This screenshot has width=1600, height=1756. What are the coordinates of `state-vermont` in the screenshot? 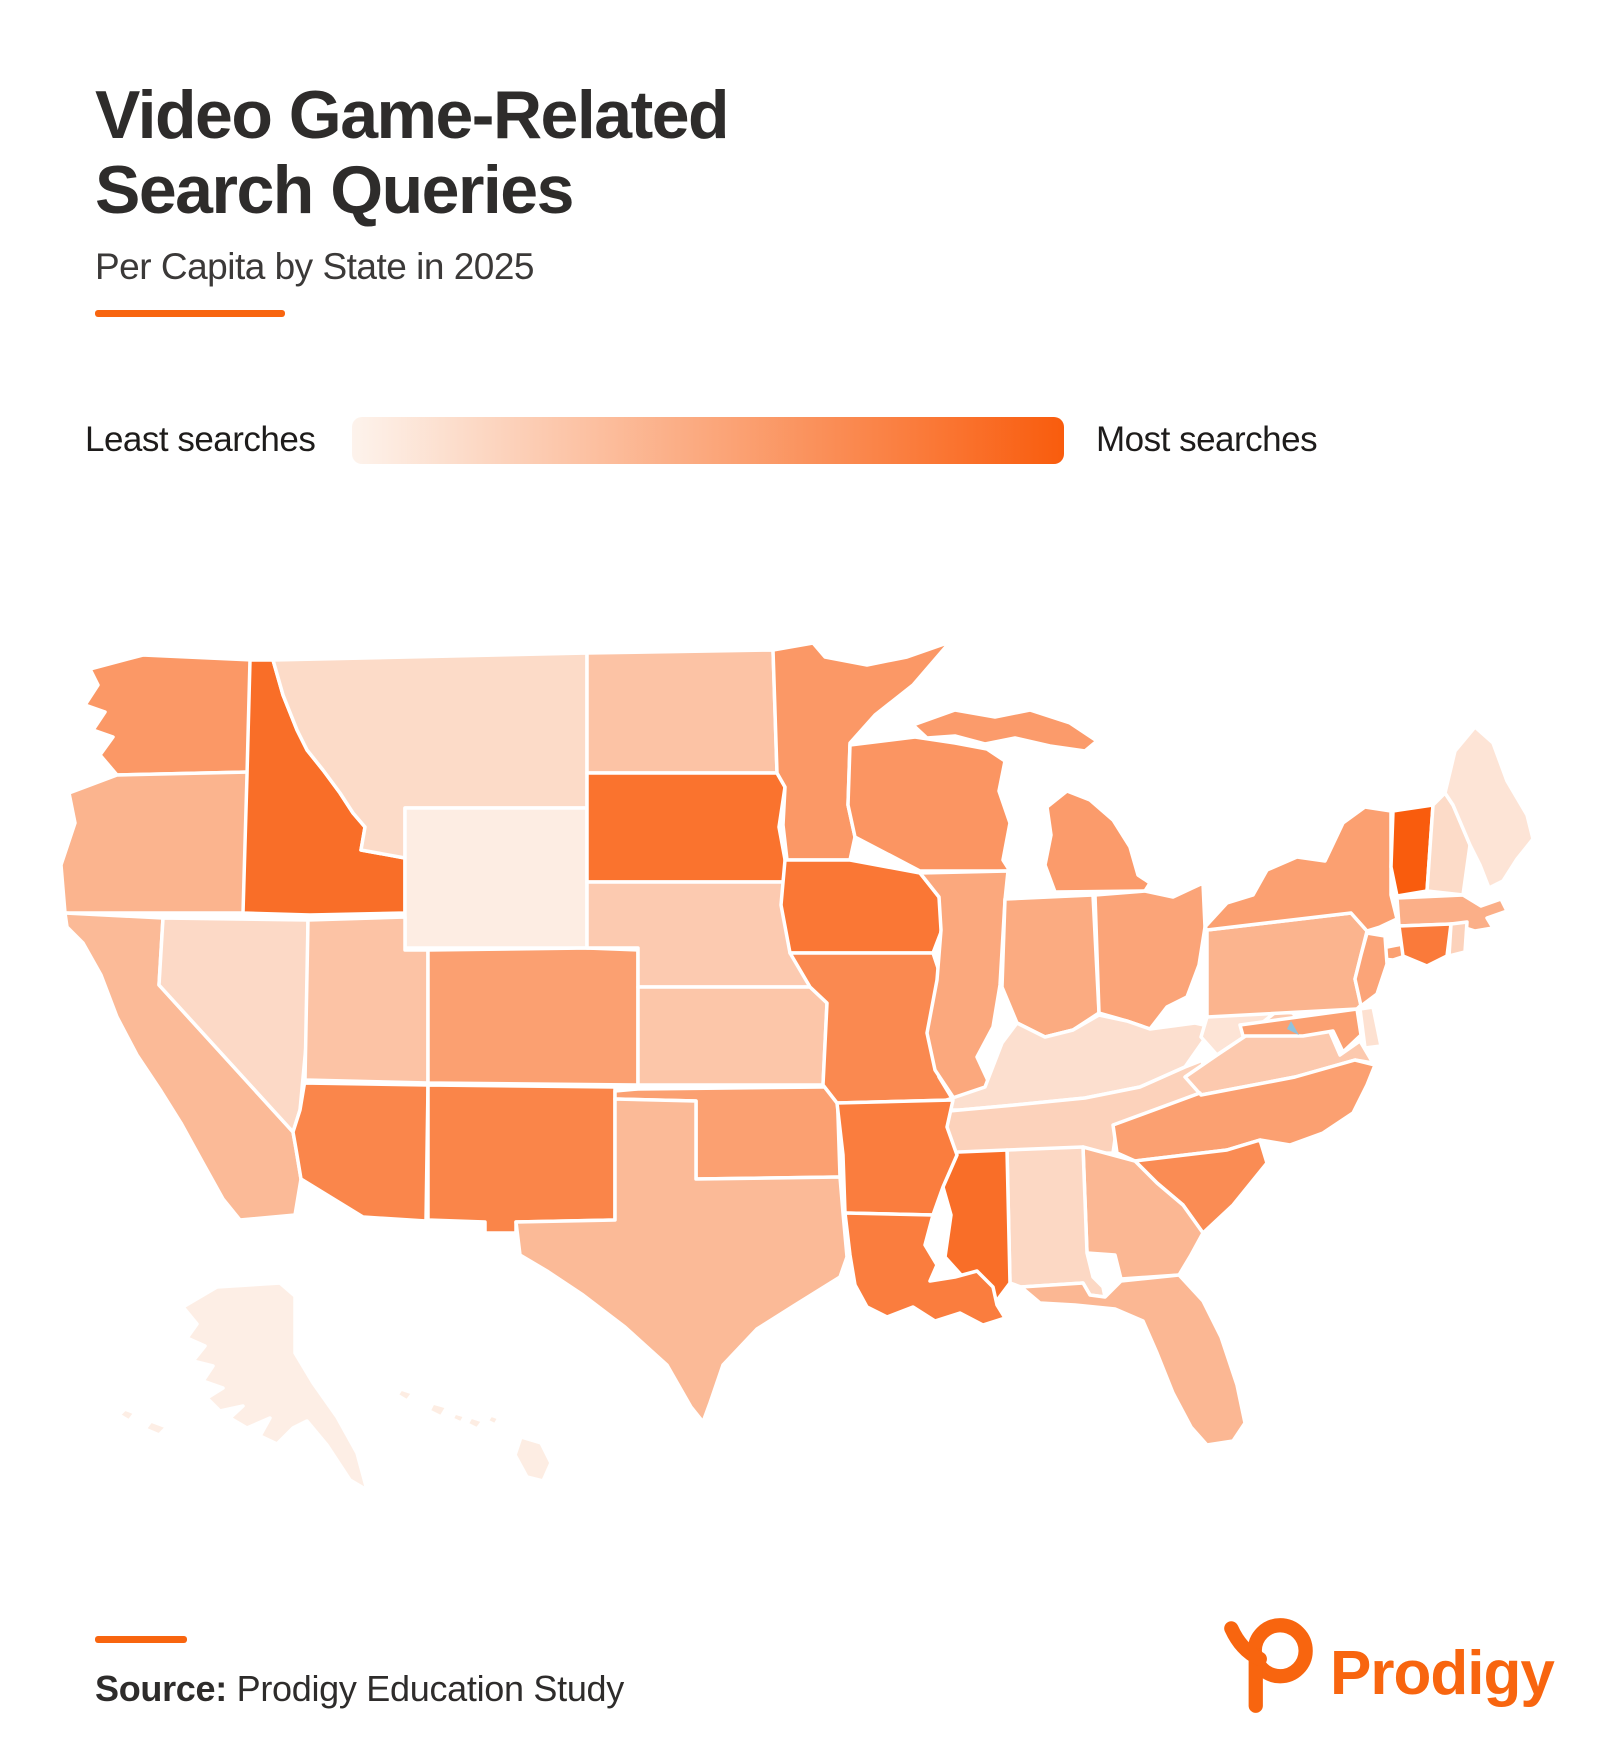 It's located at (1412, 850).